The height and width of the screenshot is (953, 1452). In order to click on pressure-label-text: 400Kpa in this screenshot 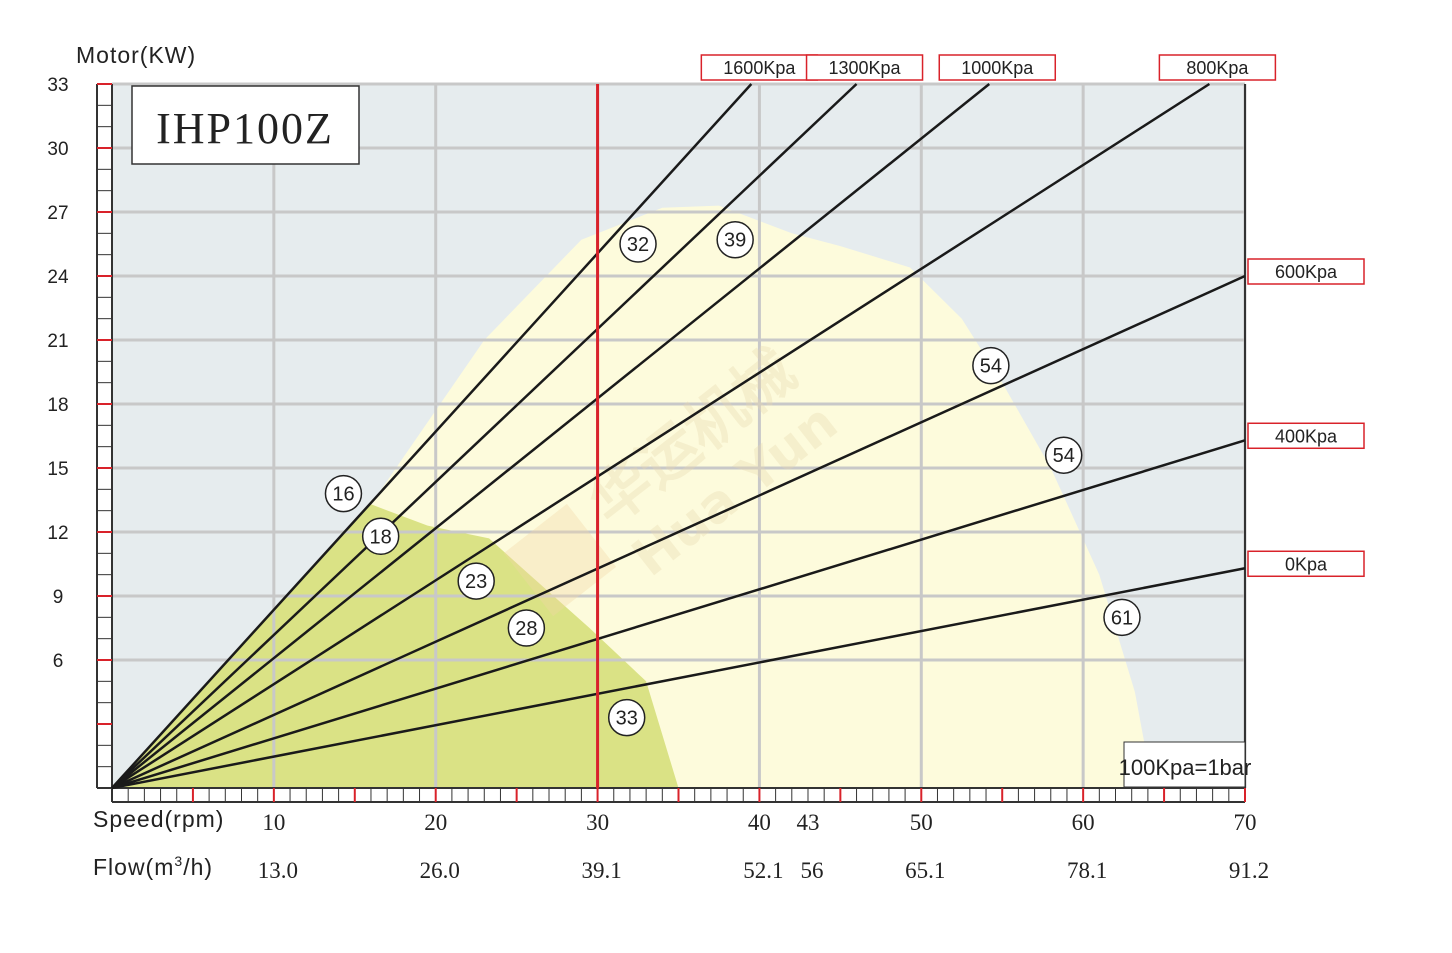, I will do `click(1306, 436)`.